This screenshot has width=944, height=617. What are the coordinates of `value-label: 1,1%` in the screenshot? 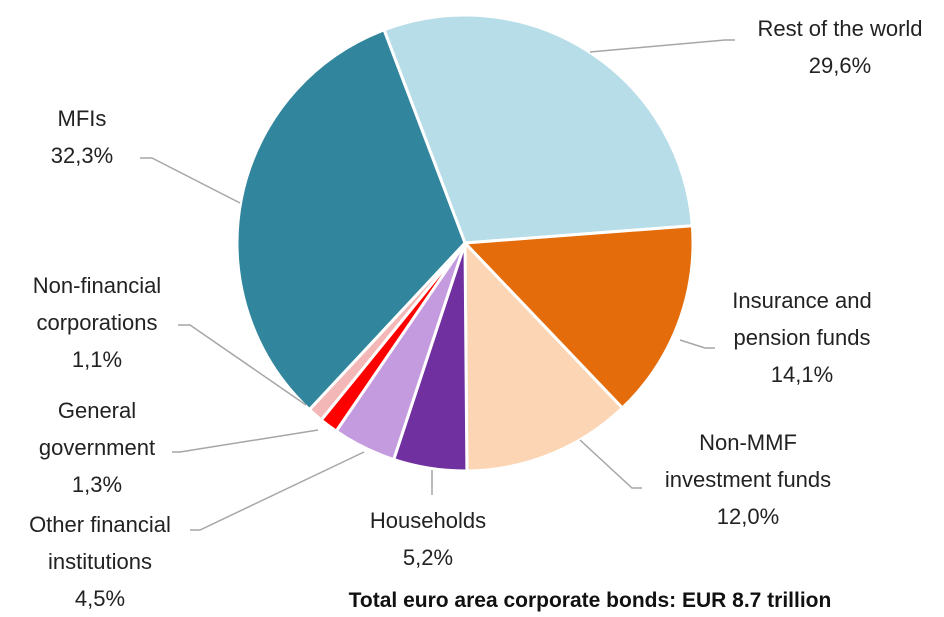 It's located at (97, 359).